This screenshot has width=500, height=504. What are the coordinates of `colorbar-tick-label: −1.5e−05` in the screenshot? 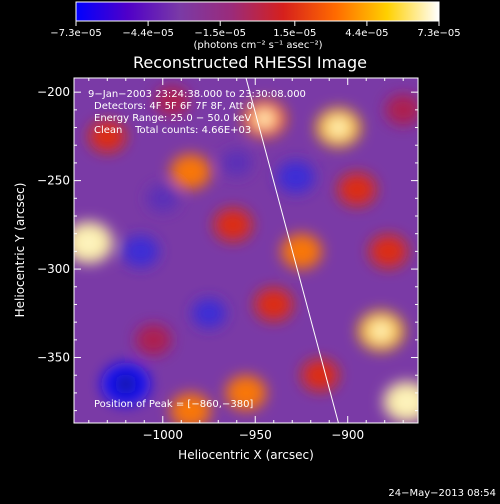 It's located at (220, 33).